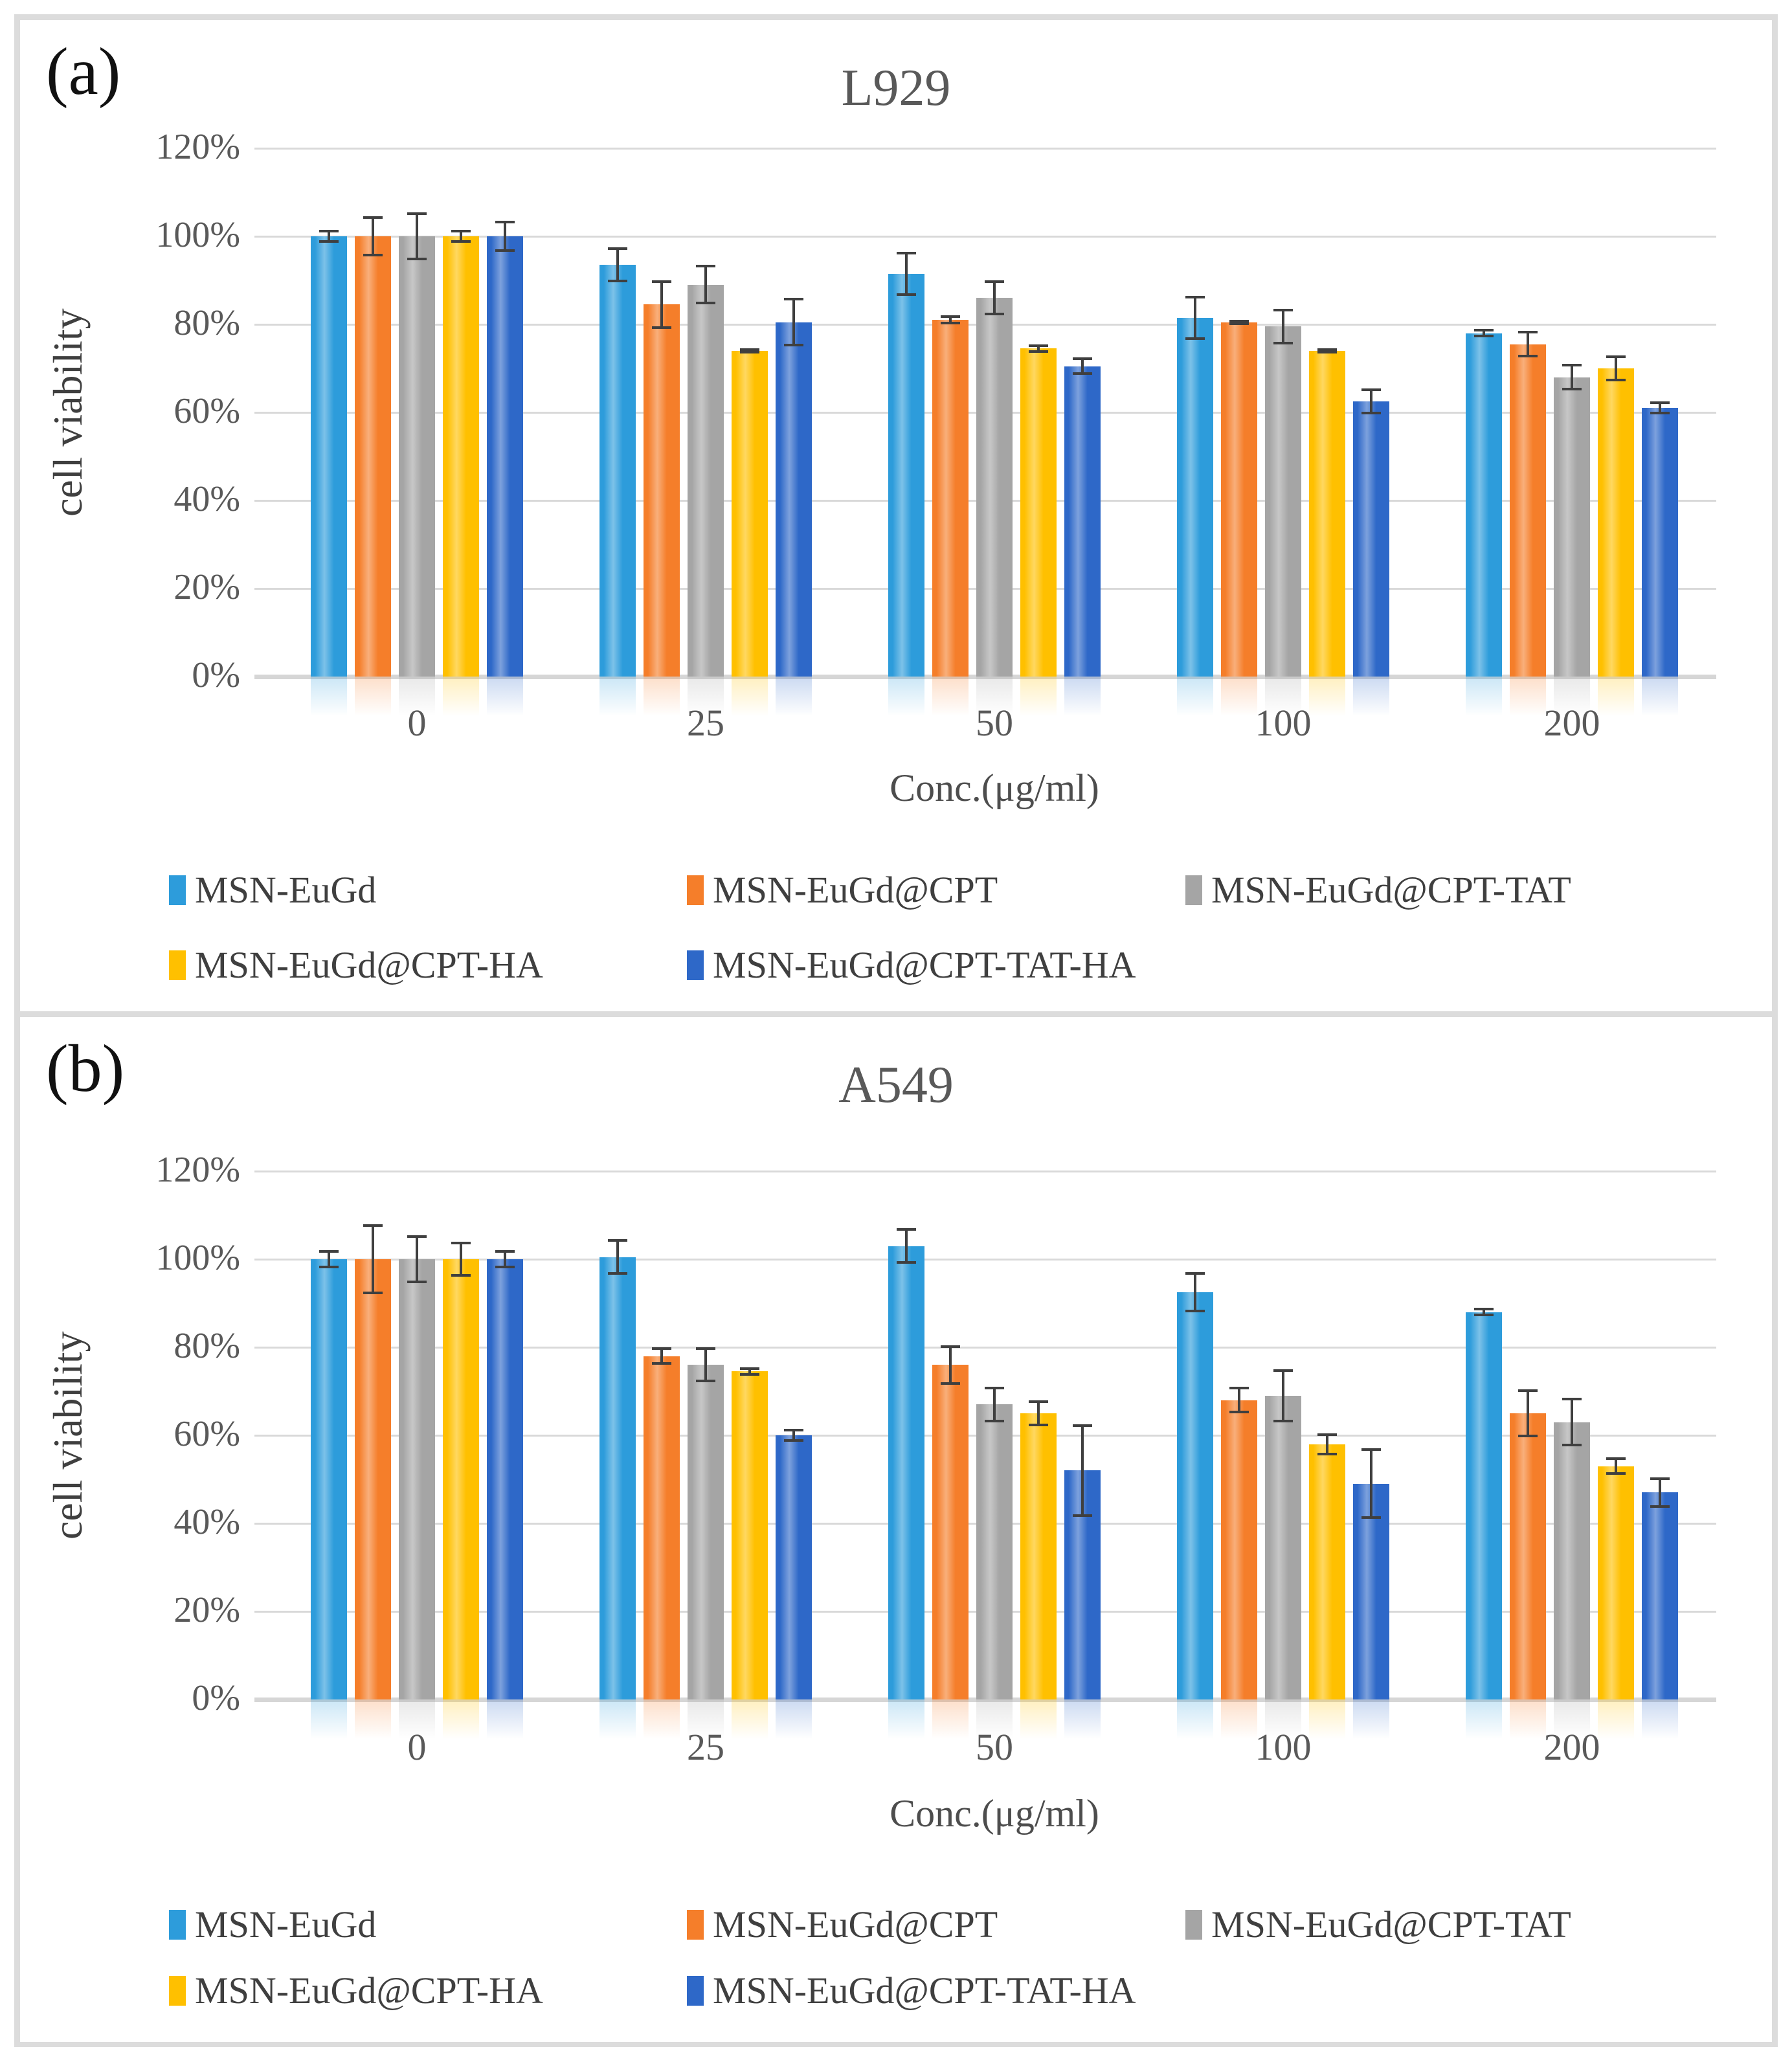 Image resolution: width=1792 pixels, height=2062 pixels. What do you see at coordinates (197, 235) in the screenshot?
I see `y-tick-label: 100%` at bounding box center [197, 235].